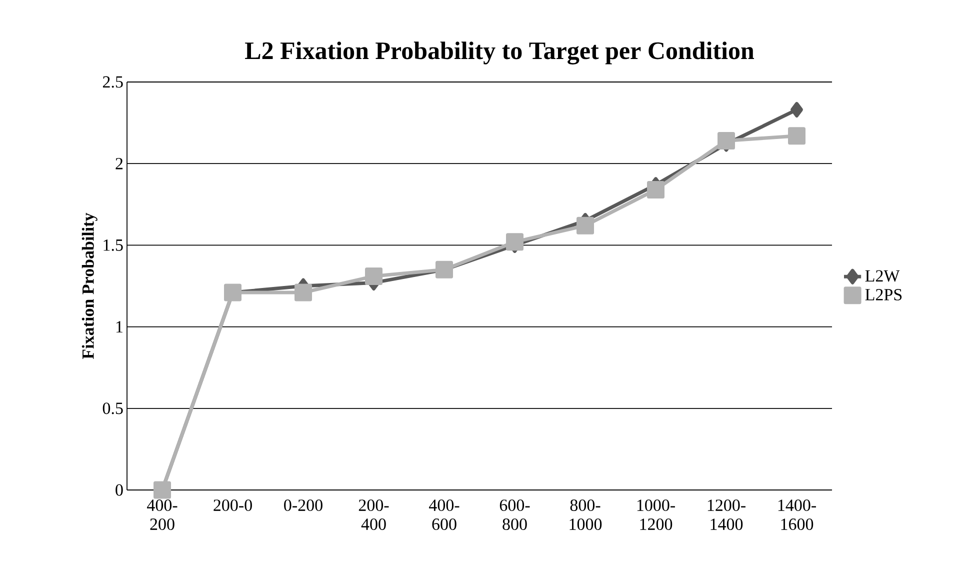 Image resolution: width=953 pixels, height=580 pixels. Describe the element at coordinates (586, 515) in the screenshot. I see `x-tick-label: 800-1000` at that location.